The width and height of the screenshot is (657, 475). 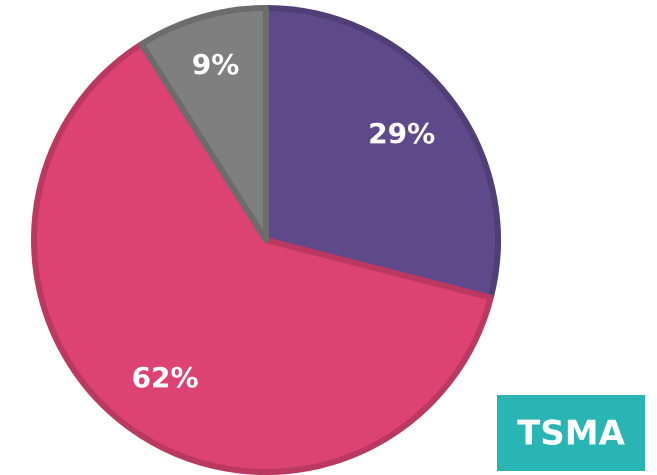 I want to click on annotation: TSMA, so click(x=571, y=434).